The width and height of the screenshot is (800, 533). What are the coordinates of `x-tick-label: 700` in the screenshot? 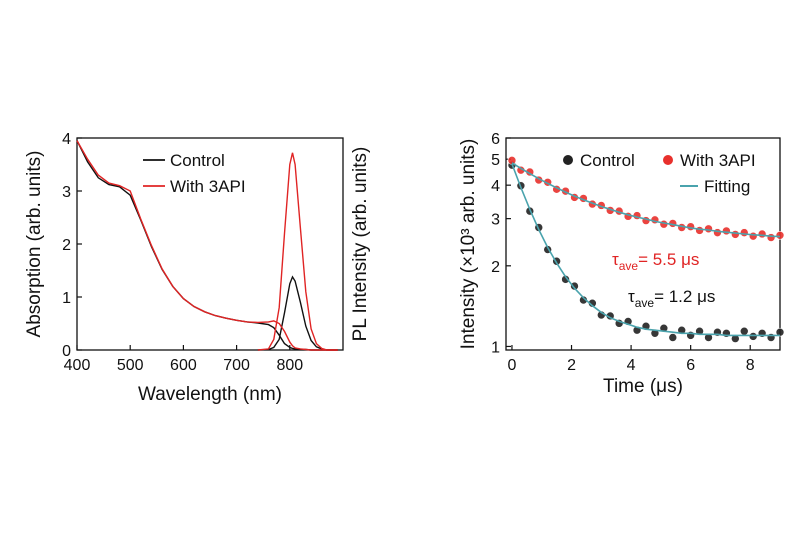 It's located at (236, 365).